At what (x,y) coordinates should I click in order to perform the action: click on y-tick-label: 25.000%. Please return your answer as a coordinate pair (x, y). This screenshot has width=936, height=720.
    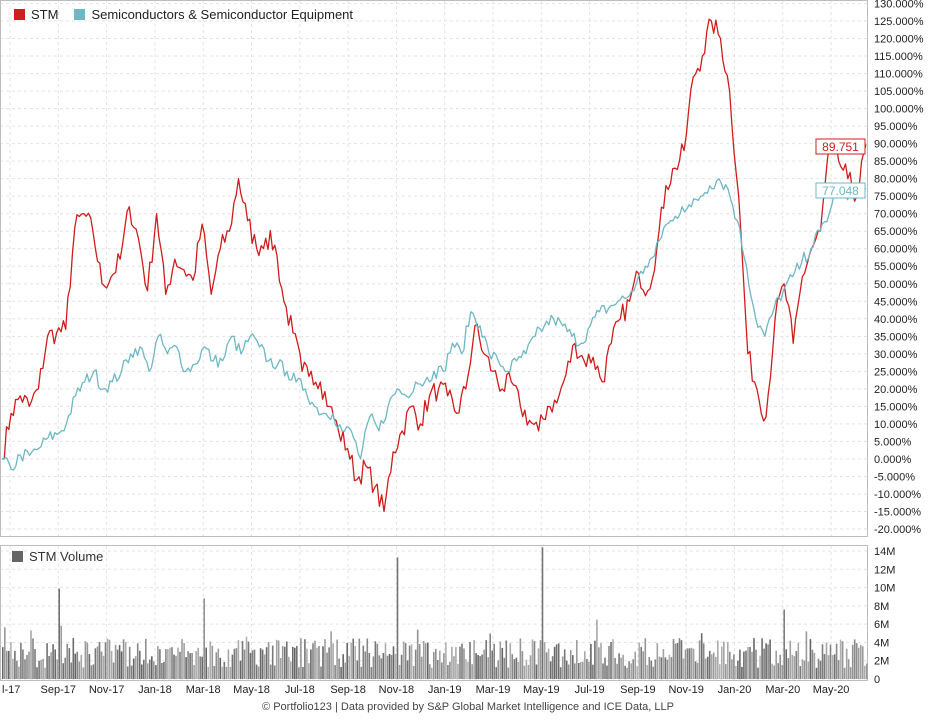
    Looking at the image, I should click on (896, 372).